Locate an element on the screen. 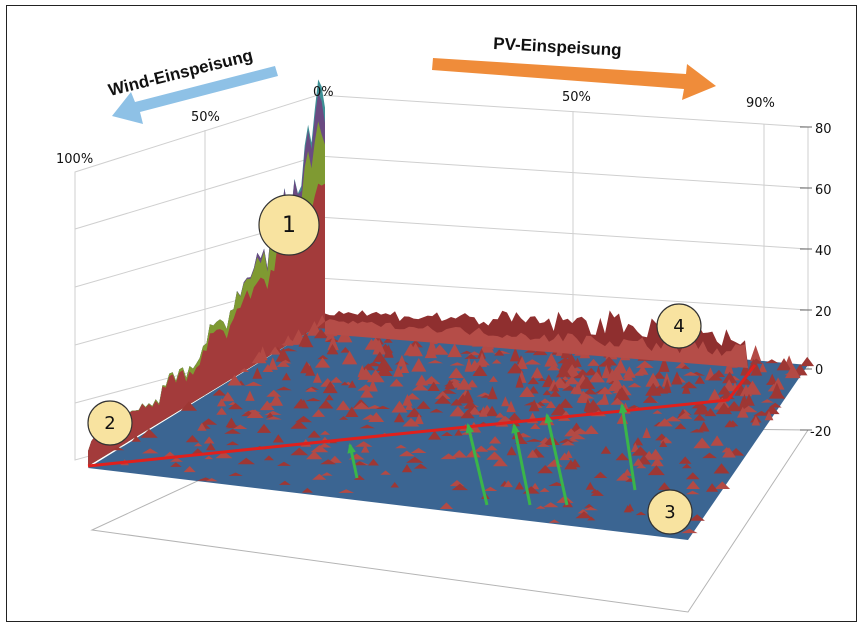  pv-tick-50: 50% is located at coordinates (576, 97).